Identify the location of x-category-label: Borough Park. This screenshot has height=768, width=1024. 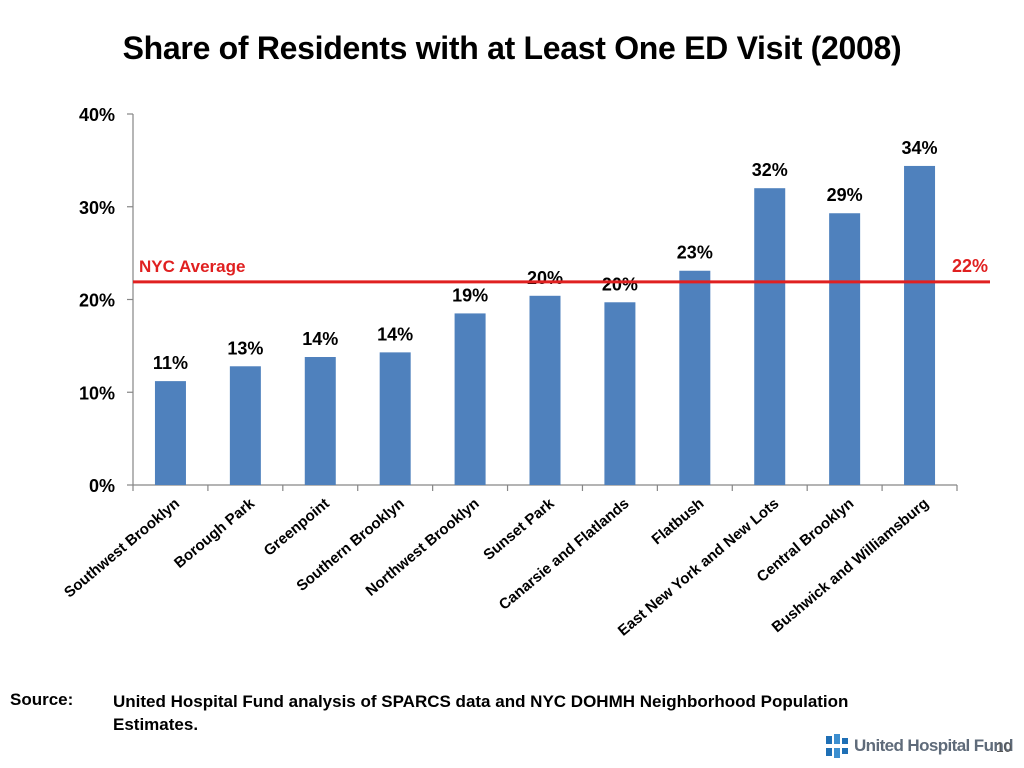
(214, 533).